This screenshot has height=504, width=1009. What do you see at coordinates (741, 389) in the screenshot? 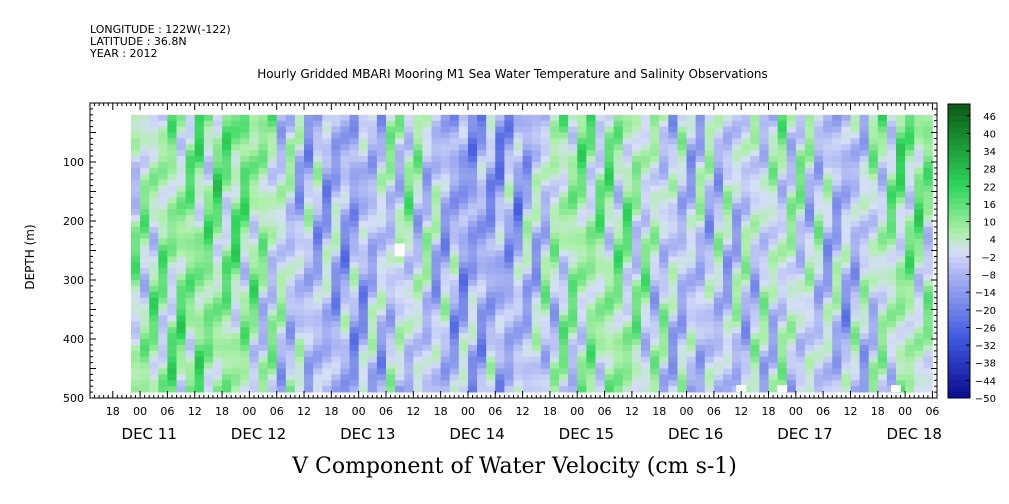
I see `missing-data-patch` at bounding box center [741, 389].